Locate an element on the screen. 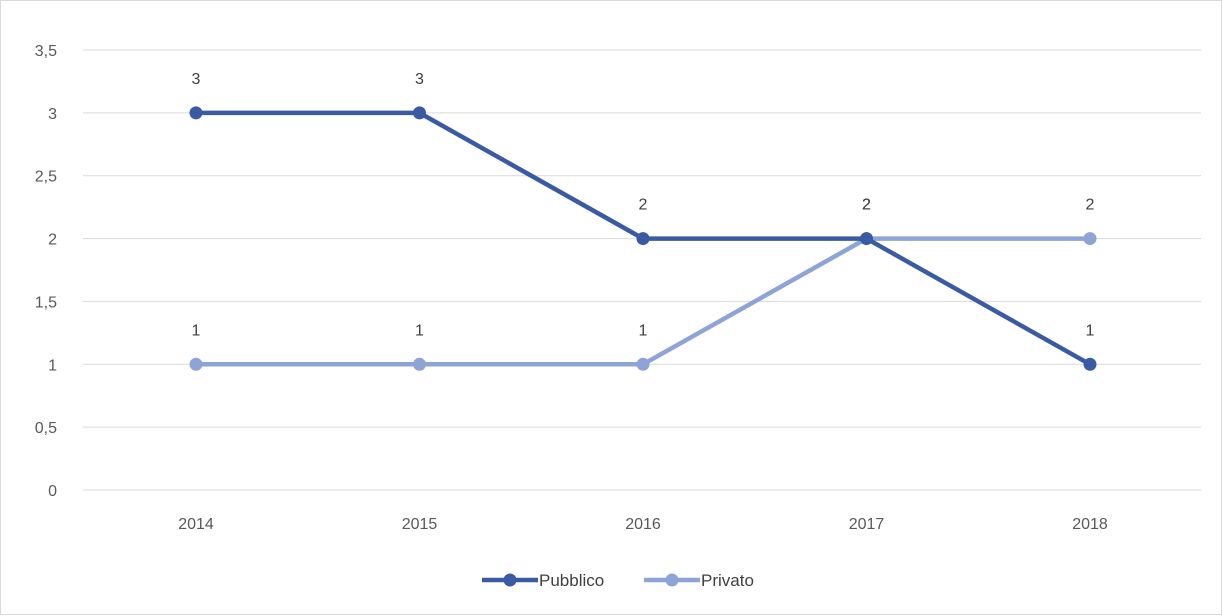 The width and height of the screenshot is (1222, 616). y-tick-label: 2 is located at coordinates (52, 240).